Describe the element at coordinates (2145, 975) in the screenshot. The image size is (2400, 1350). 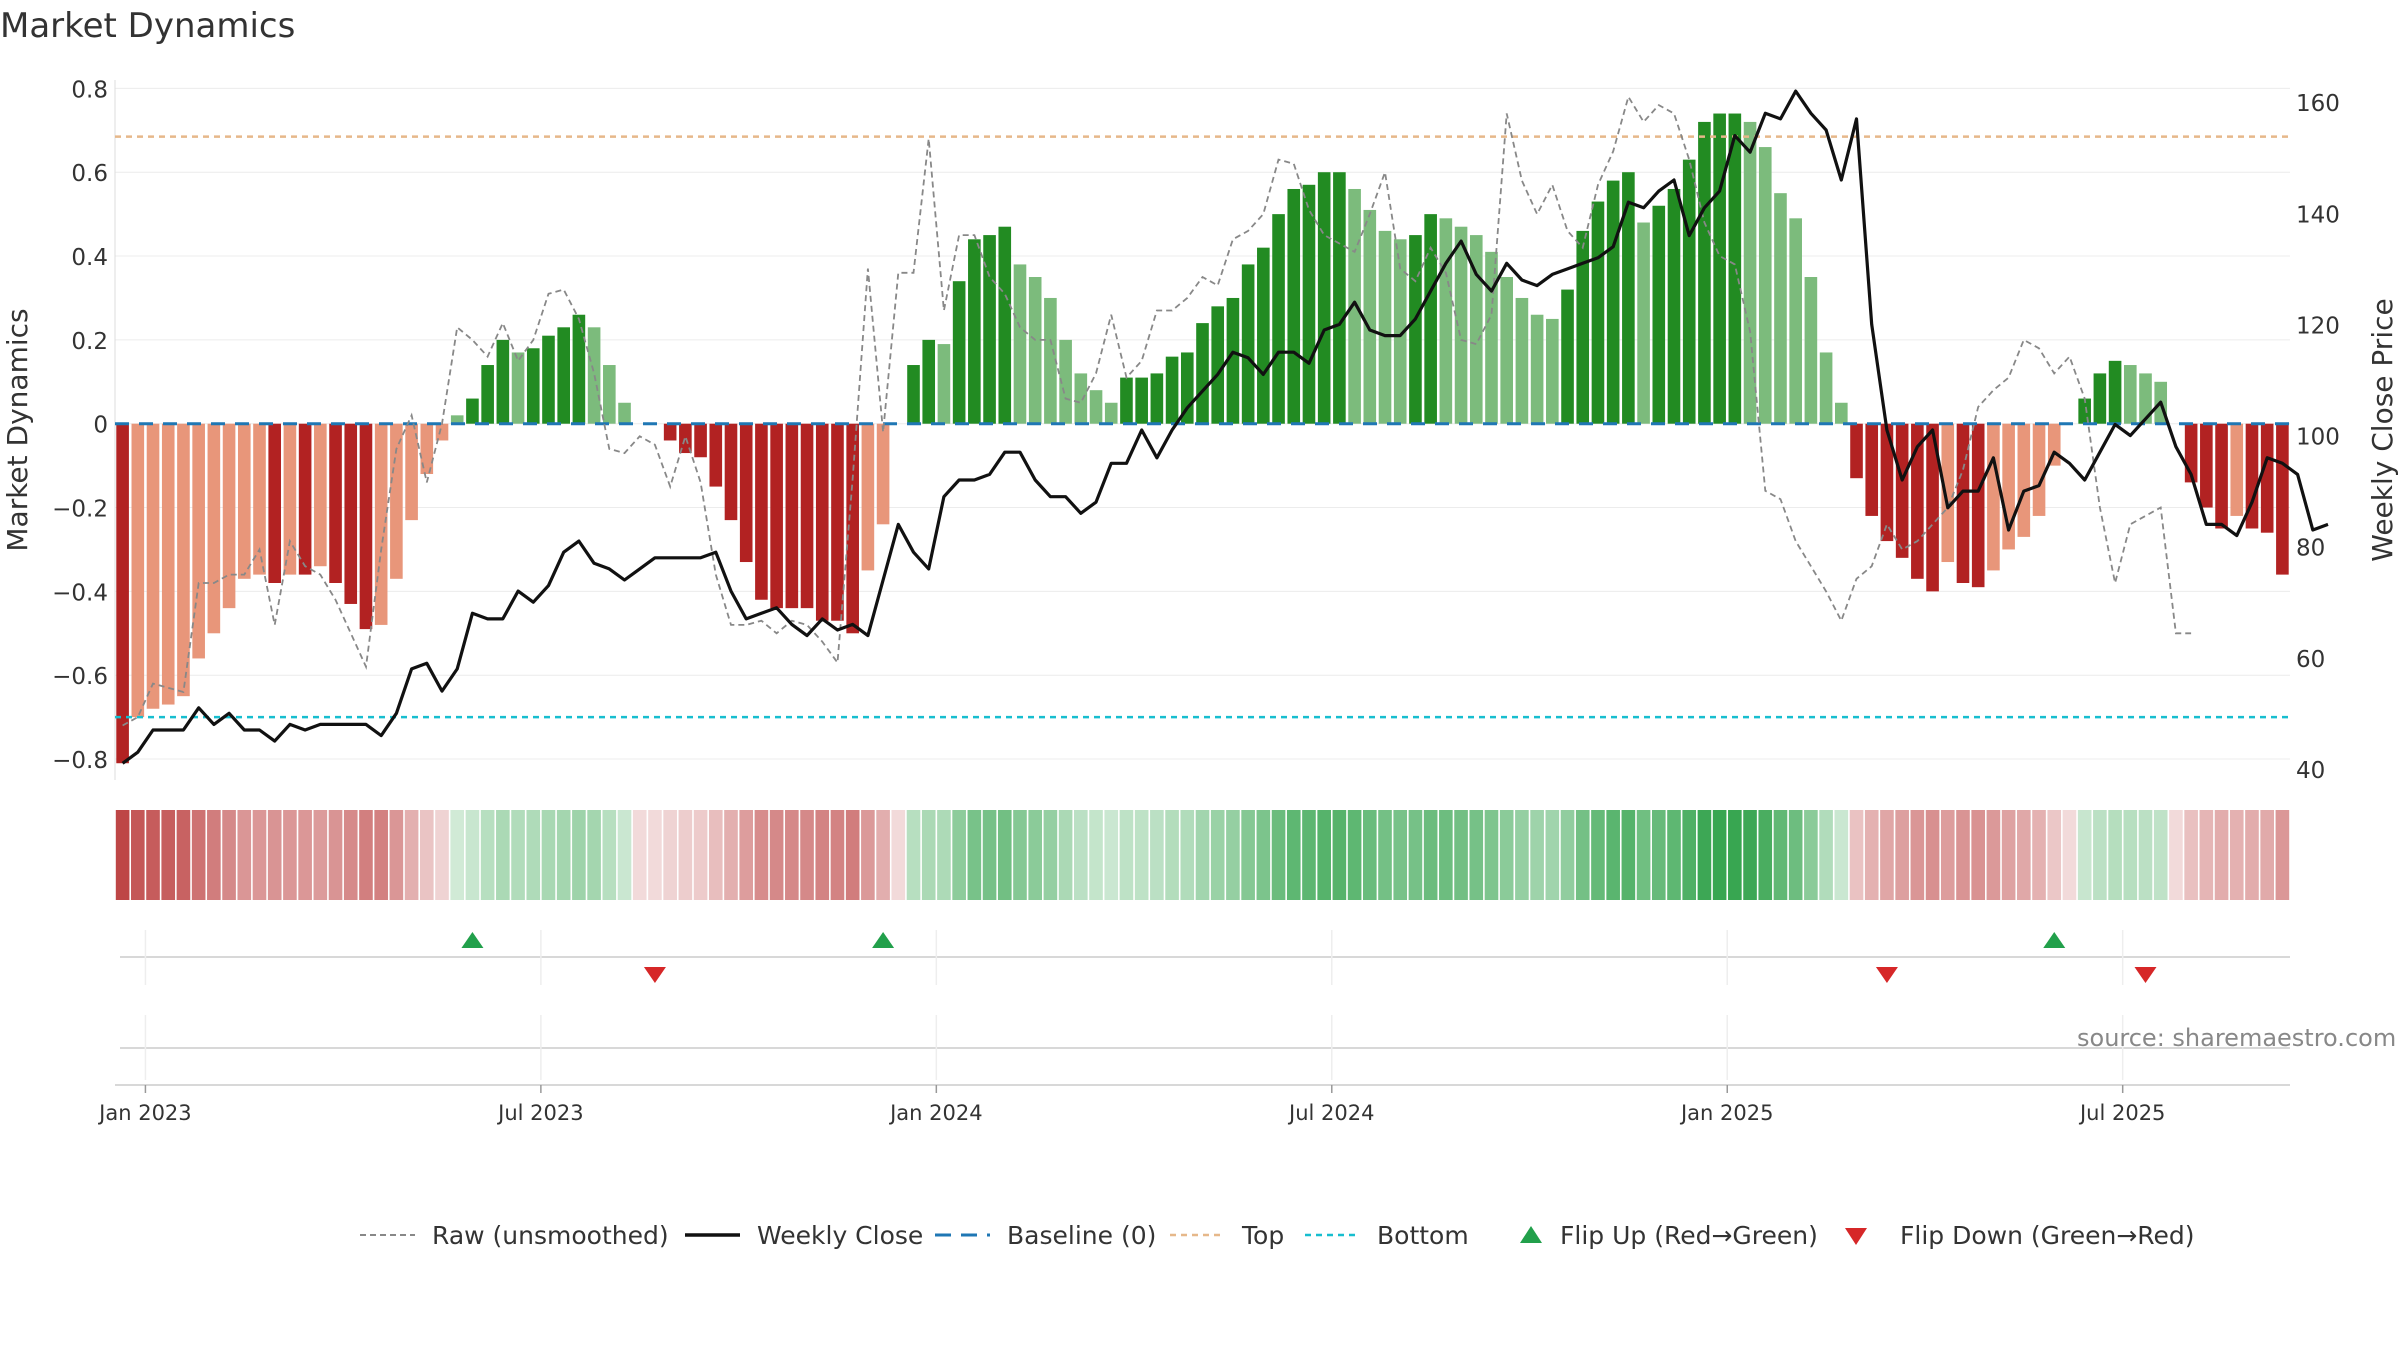
I see `flip-down-marker` at that location.